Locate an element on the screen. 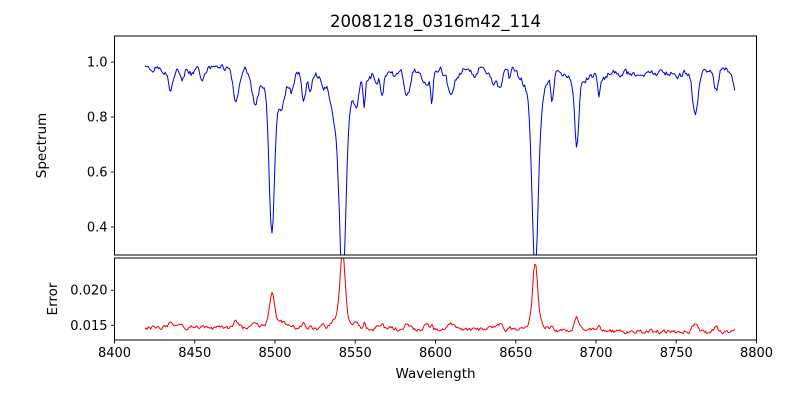 The image size is (800, 404). y-tick-label: 1.0 is located at coordinates (97, 63).